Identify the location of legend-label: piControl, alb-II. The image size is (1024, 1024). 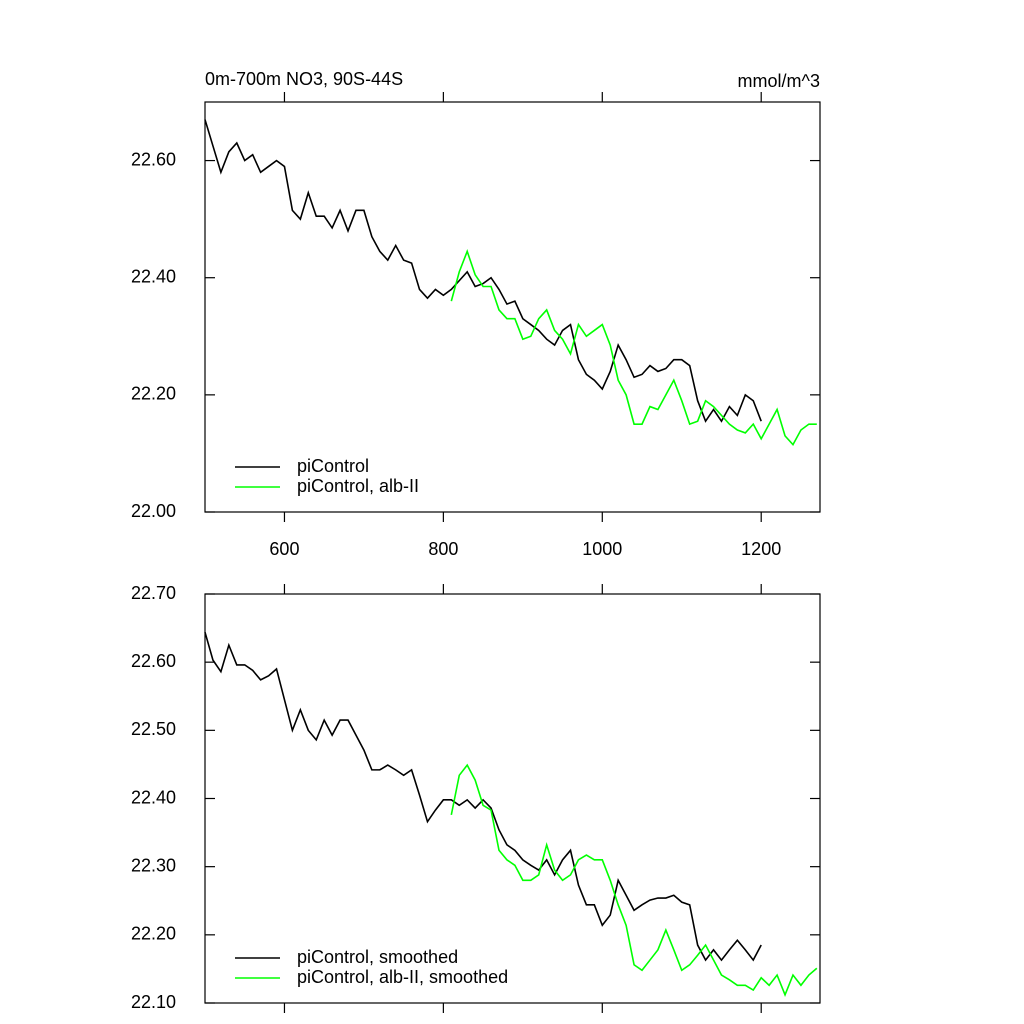
(358, 486).